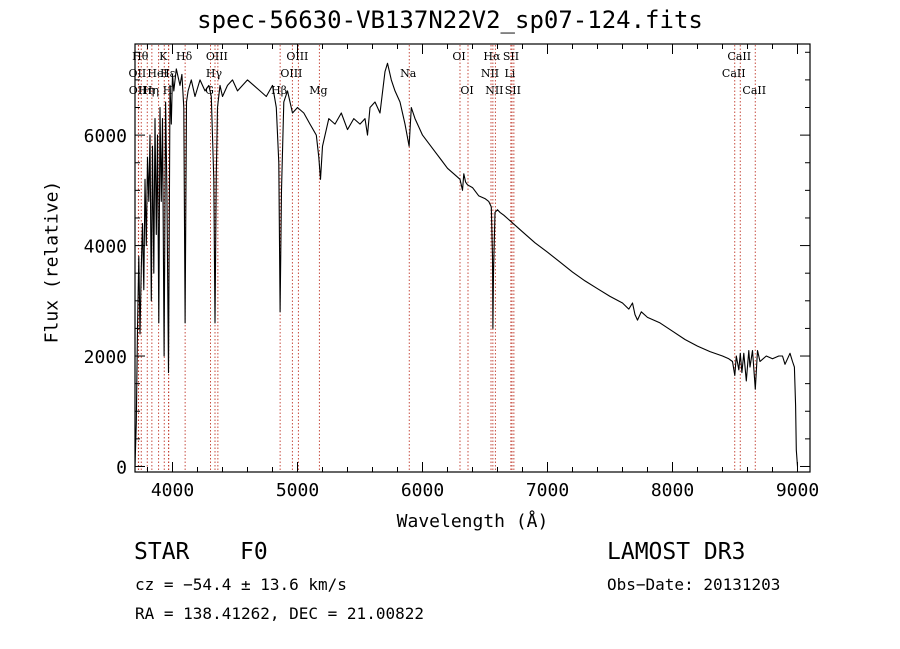 The image size is (900, 649). Describe the element at coordinates (140, 56) in the screenshot. I see `line-label-Hθ: Hθ` at that location.